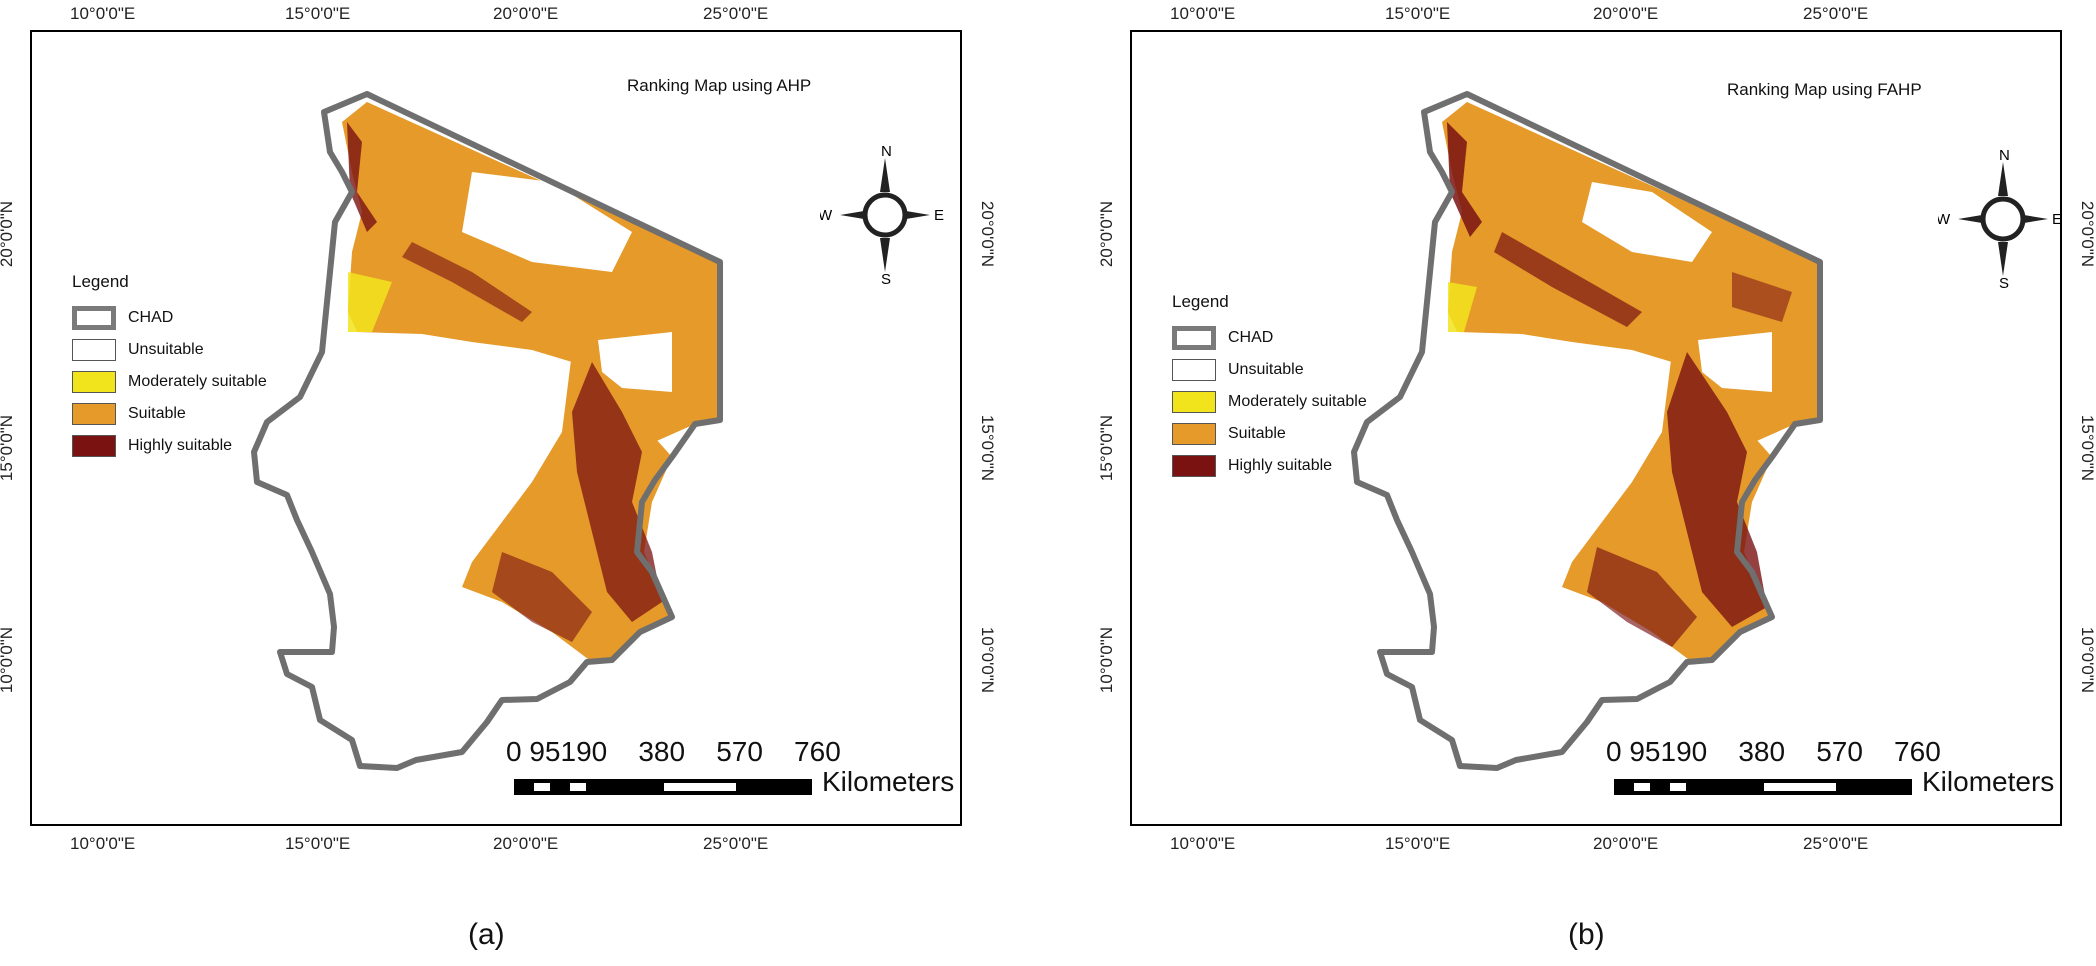 Image resolution: width=2096 pixels, height=966 pixels. What do you see at coordinates (1824, 89) in the screenshot?
I see `map-title: Ranking Map using FAHP` at bounding box center [1824, 89].